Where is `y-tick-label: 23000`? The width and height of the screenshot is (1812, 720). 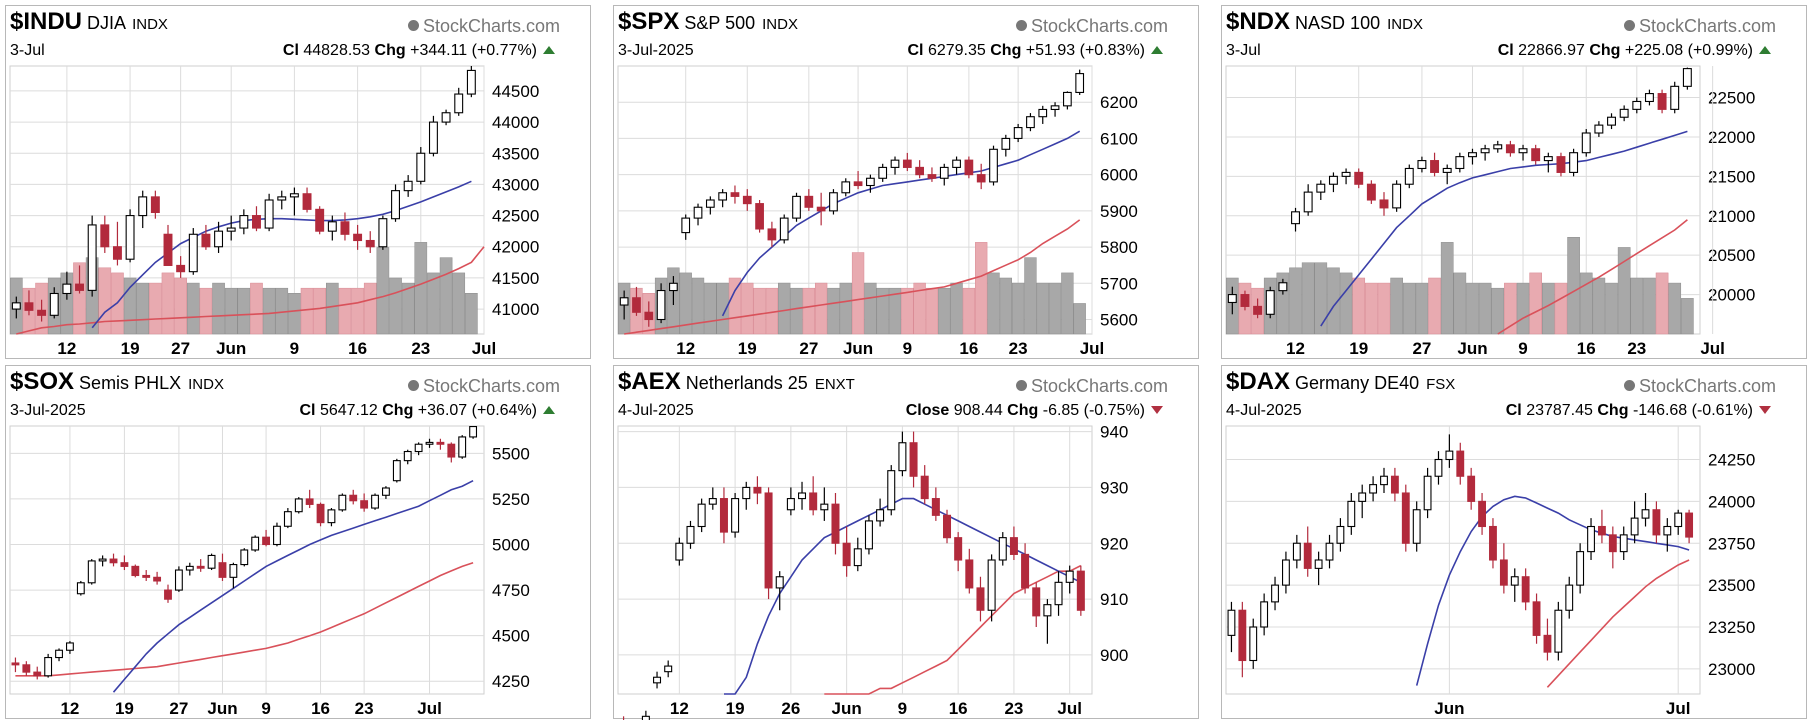 y-tick-label: 23000 is located at coordinates (1731, 669).